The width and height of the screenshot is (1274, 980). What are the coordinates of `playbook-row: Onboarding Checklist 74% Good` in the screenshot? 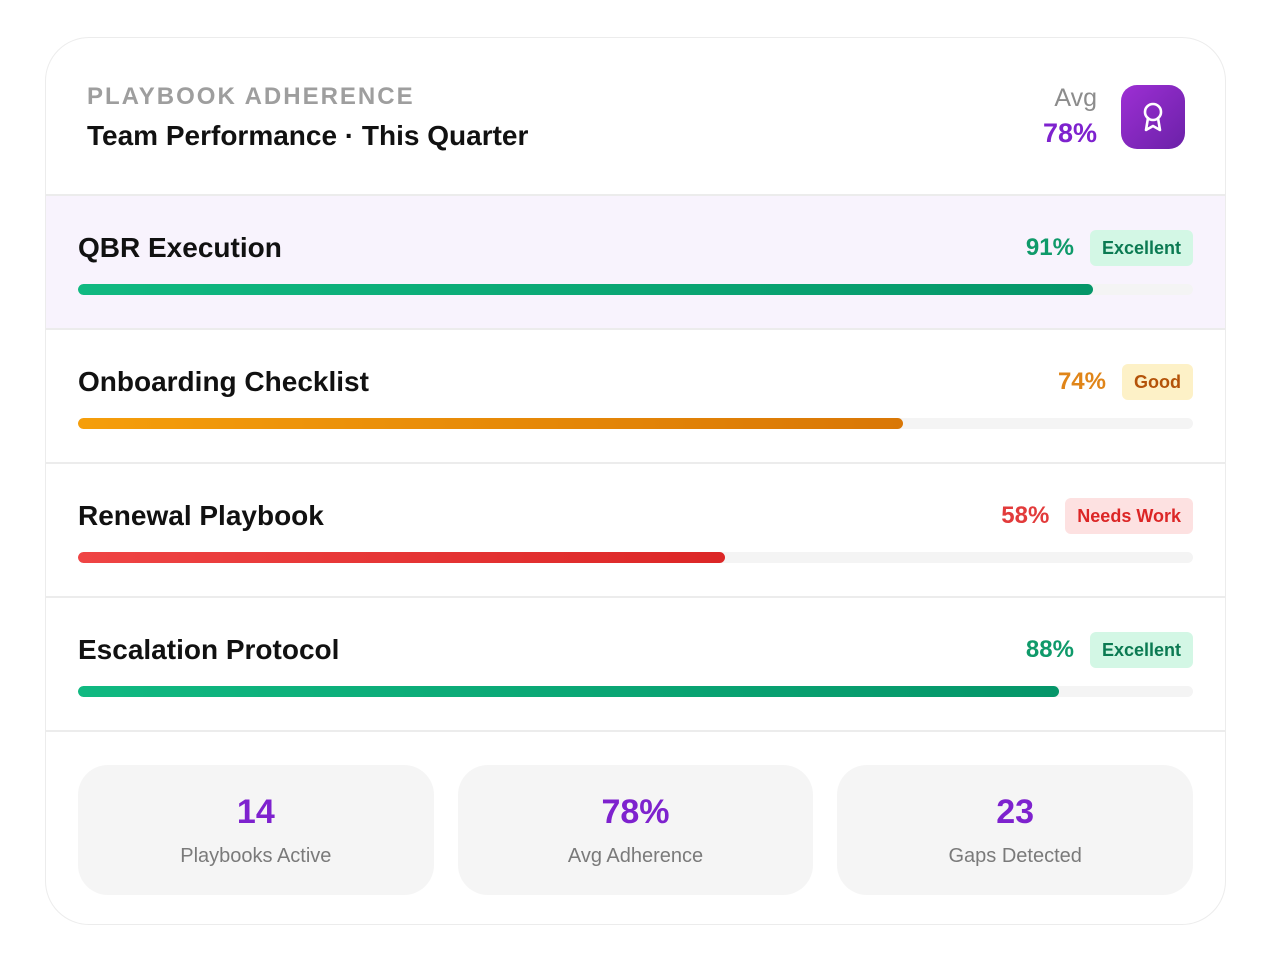 It's located at (635, 397).